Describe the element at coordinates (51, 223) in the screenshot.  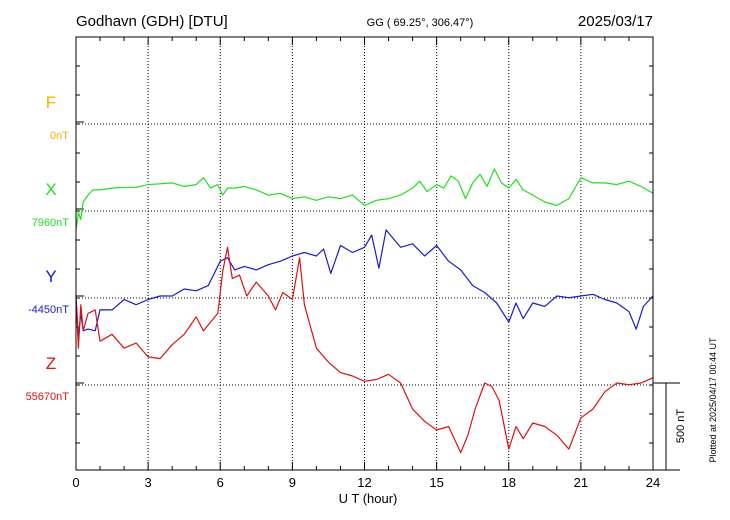
I see `series-baseline-x: 7960nT` at that location.